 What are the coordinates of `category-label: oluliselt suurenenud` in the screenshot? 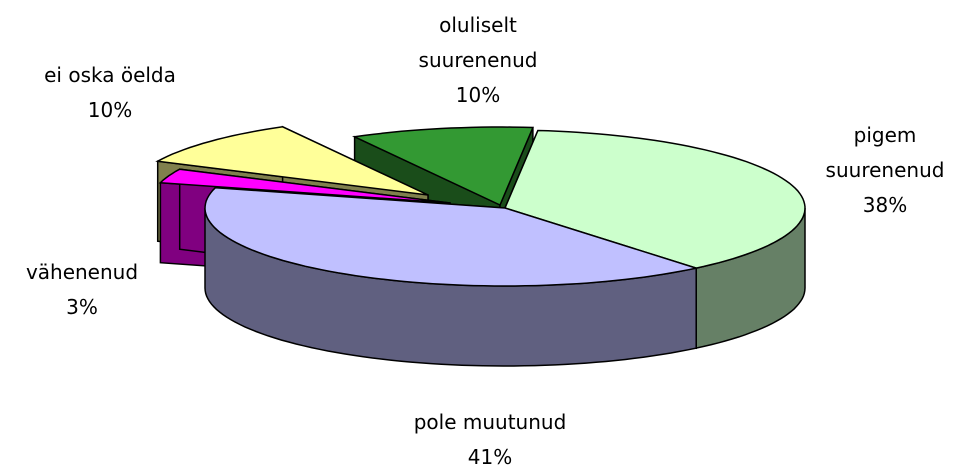 It's located at (478, 42).